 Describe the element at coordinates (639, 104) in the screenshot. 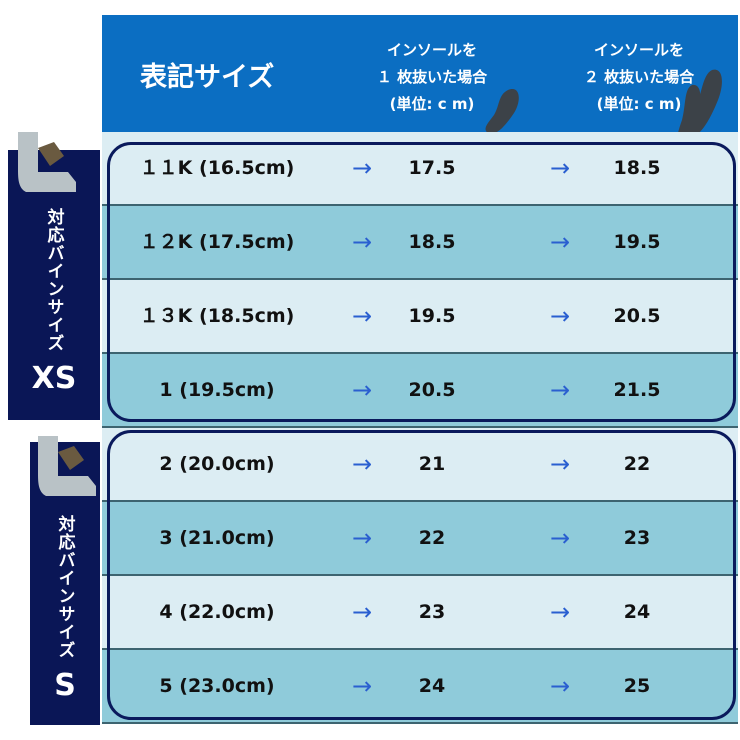

I see `header-col-2-line: (単位: c m)` at that location.